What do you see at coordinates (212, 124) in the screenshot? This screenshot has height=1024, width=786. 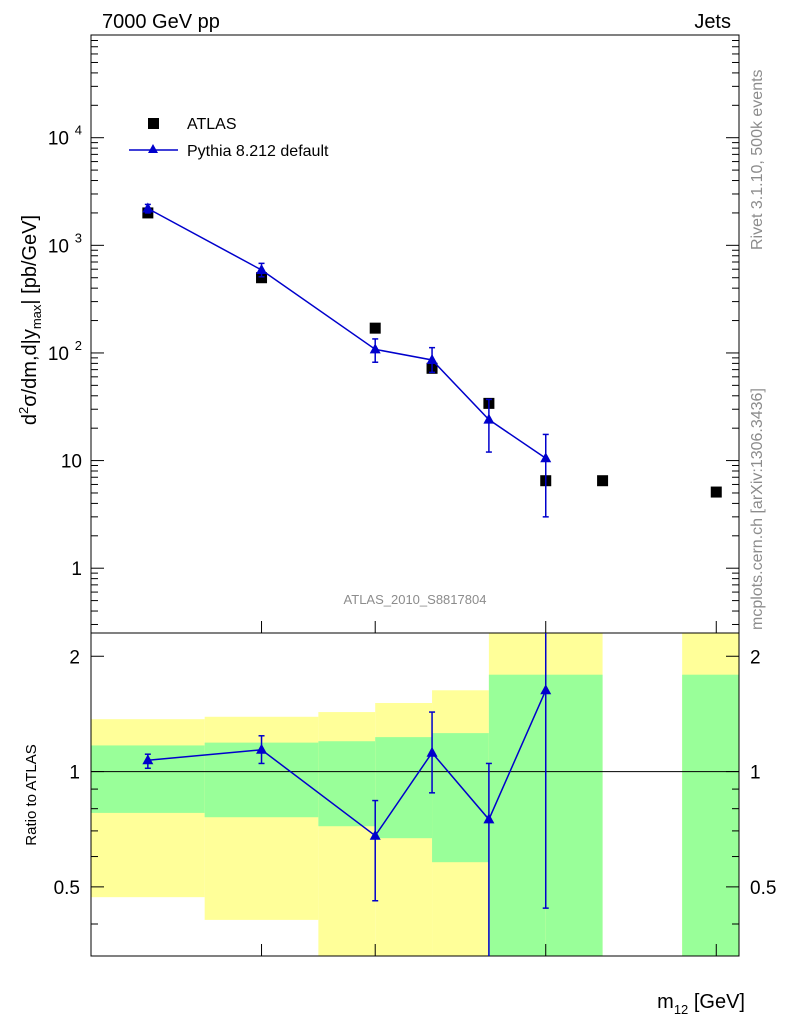 I see `legend-data-label: ATLAS` at bounding box center [212, 124].